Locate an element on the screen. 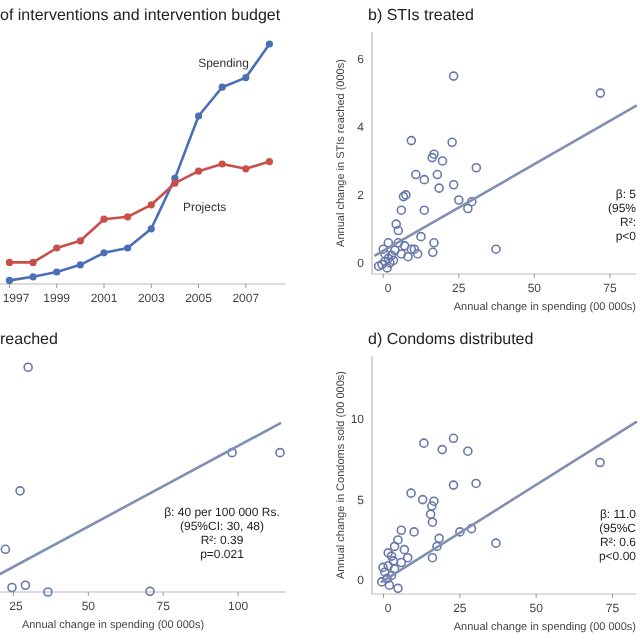 This screenshot has height=640, width=640. chart-title: of interventions and intervention budget is located at coordinates (141, 15).